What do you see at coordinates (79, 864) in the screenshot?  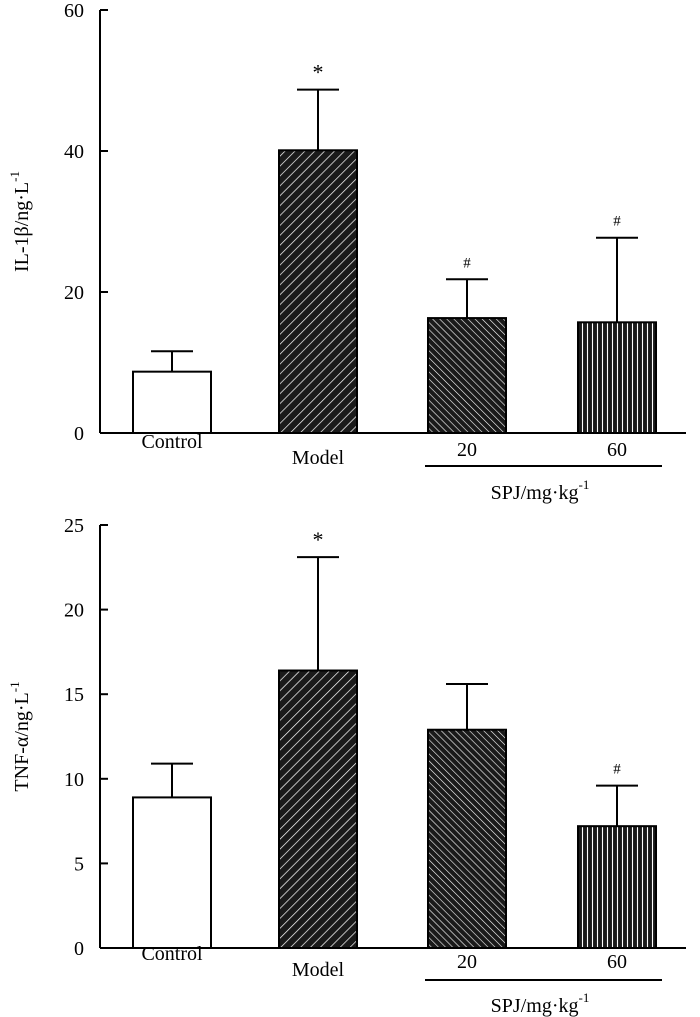 I see `y-tick-label: 5` at bounding box center [79, 864].